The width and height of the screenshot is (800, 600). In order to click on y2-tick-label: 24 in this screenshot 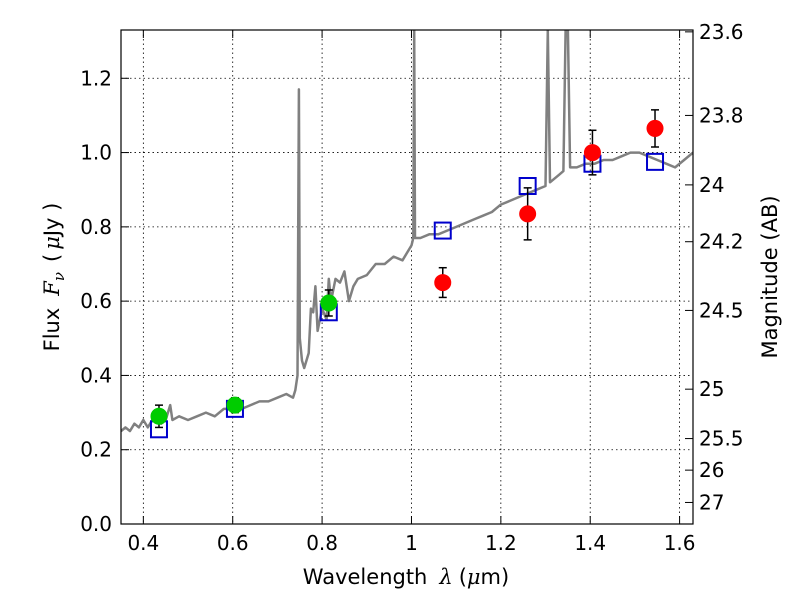, I will do `click(711, 185)`.